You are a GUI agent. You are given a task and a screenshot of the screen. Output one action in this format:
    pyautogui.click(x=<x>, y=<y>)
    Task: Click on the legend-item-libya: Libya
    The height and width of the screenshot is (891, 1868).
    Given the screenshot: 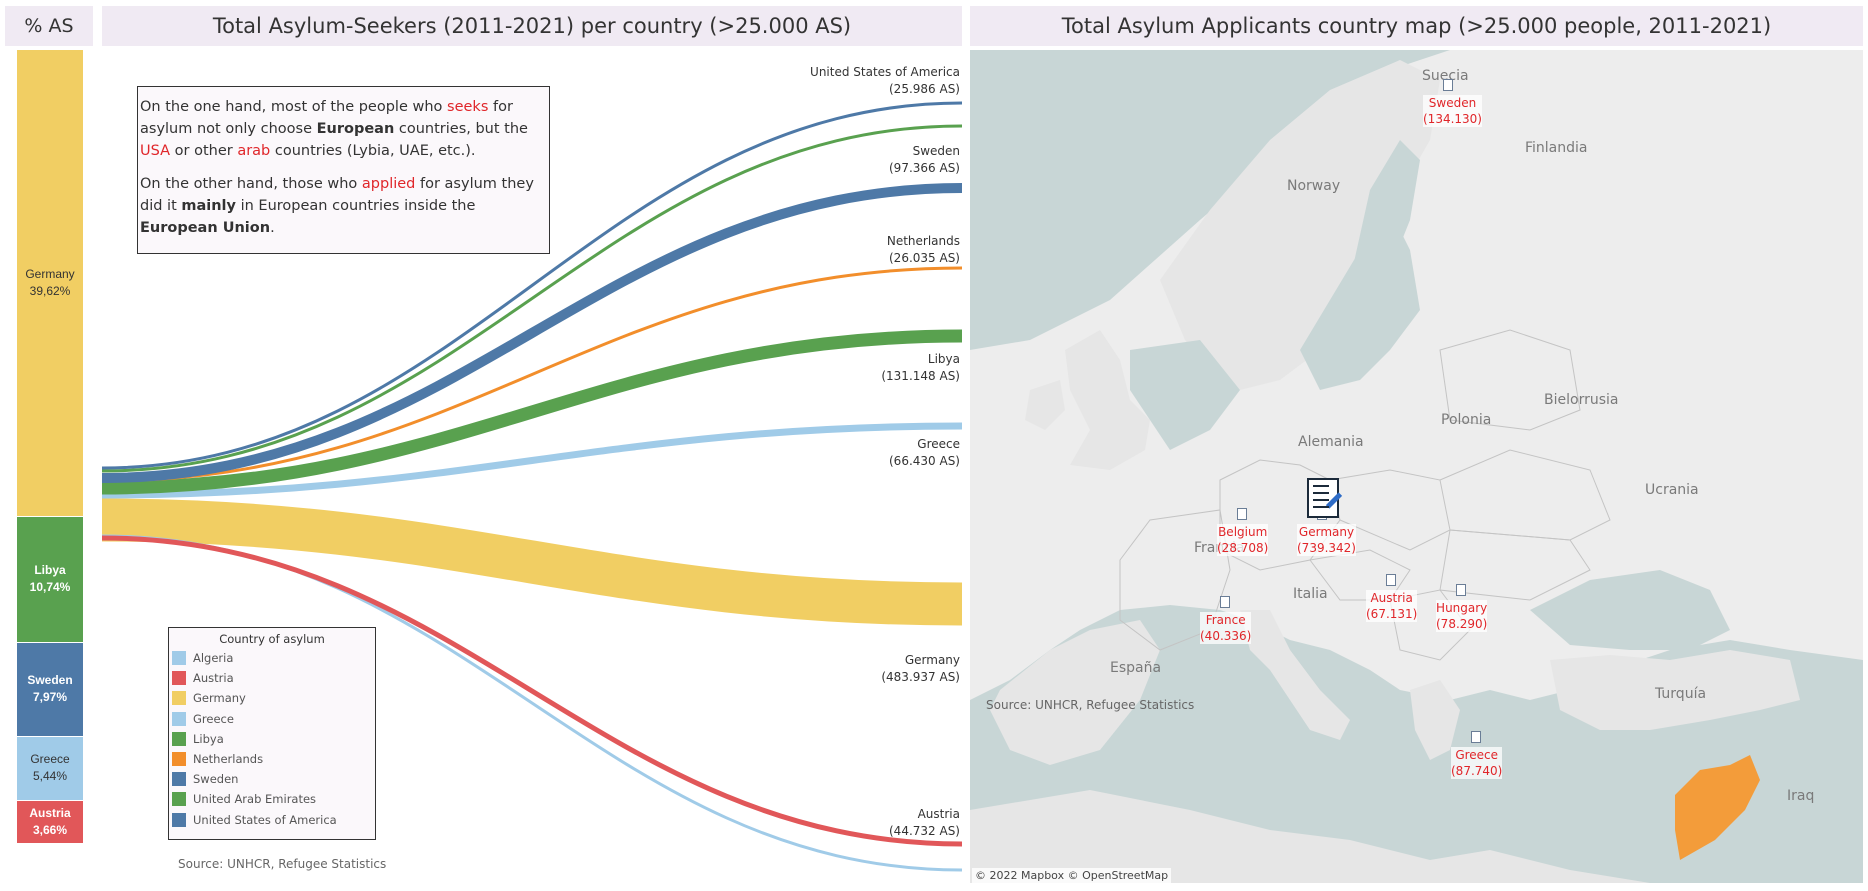 What is the action you would take?
    pyautogui.click(x=272, y=739)
    